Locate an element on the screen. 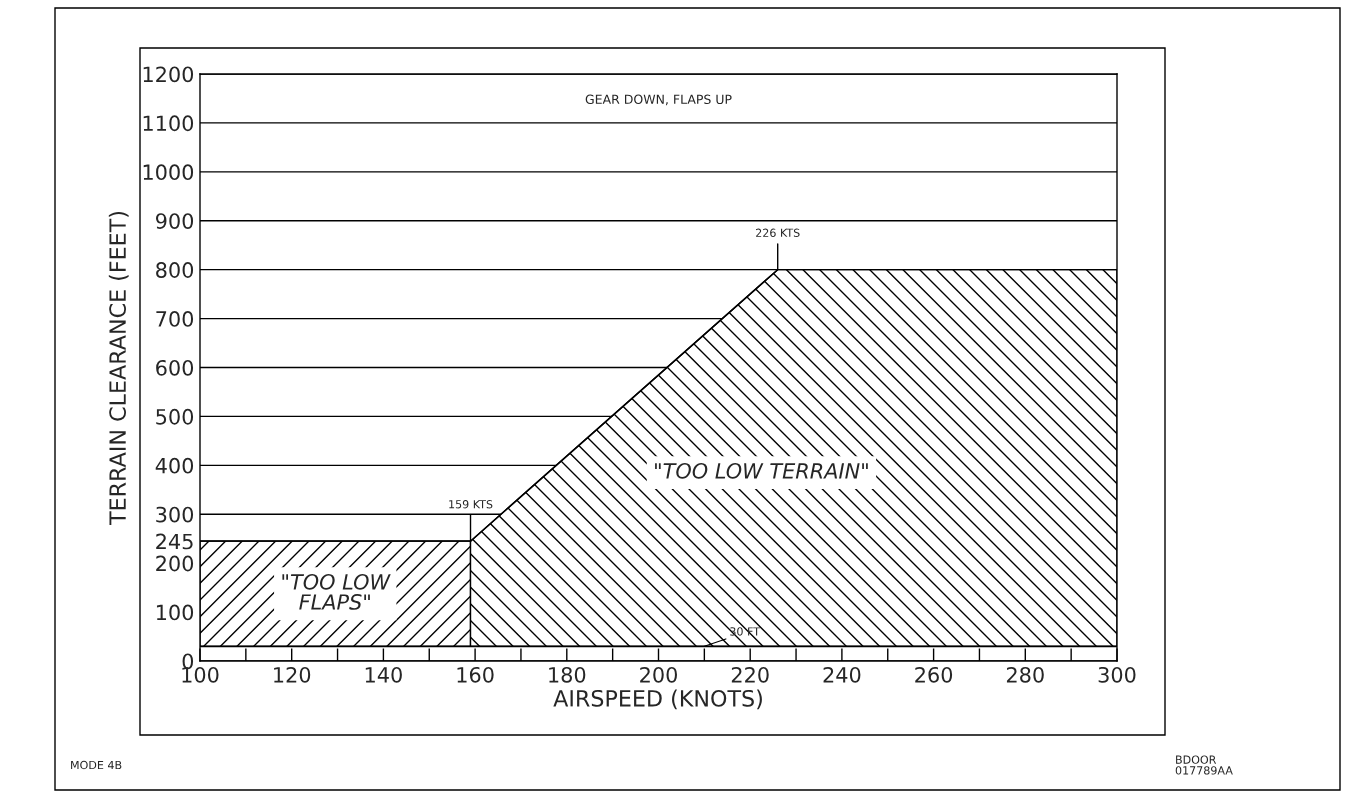  text: MODE 4B is located at coordinates (96, 765).